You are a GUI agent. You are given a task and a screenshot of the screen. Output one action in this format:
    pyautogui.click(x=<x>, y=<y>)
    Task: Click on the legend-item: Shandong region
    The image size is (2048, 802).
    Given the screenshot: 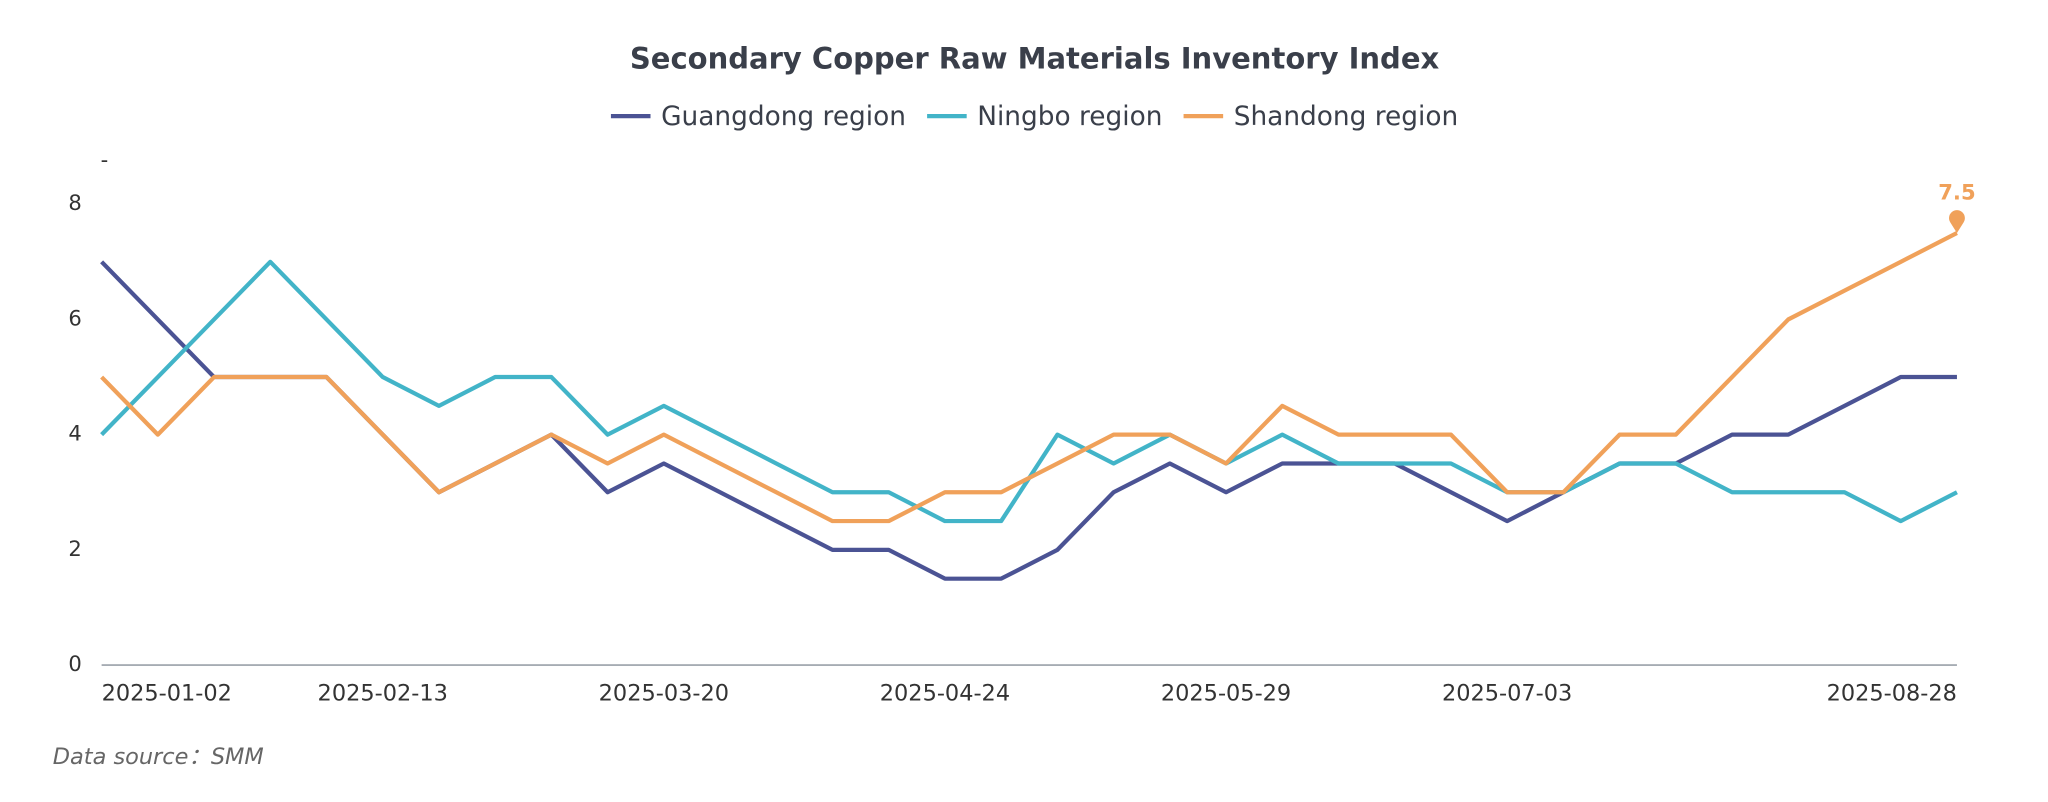 What is the action you would take?
    pyautogui.click(x=1320, y=117)
    